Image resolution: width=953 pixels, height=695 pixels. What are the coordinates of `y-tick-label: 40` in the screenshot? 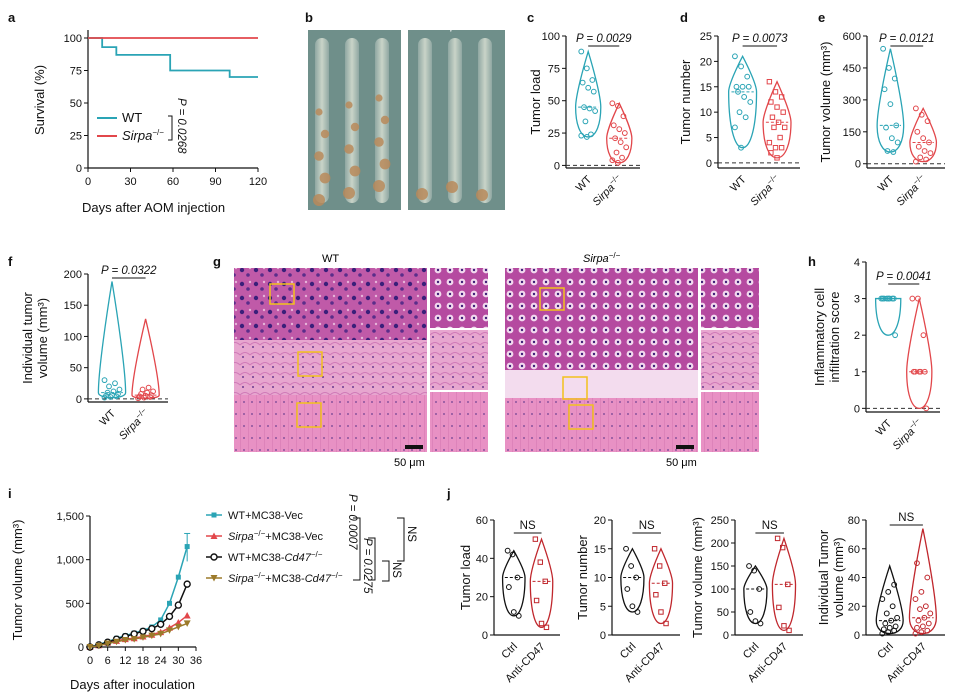 It's located at (854, 579).